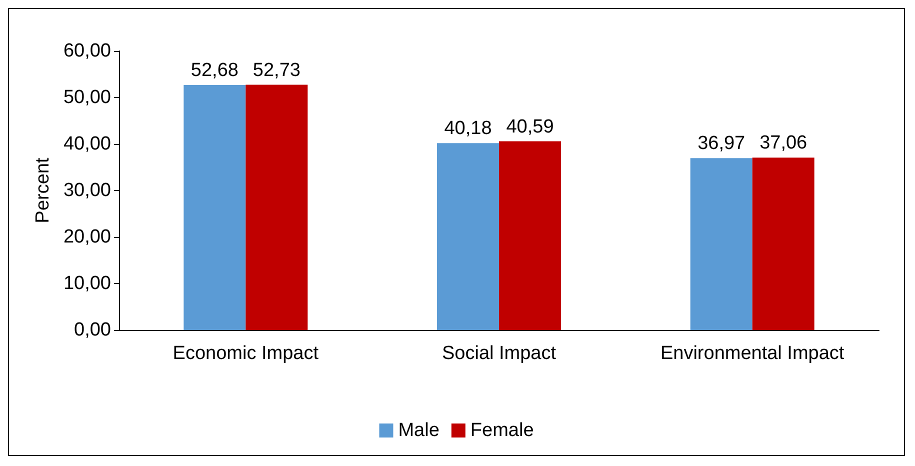 The image size is (915, 466). What do you see at coordinates (92, 330) in the screenshot?
I see `y-tick-label: 0,00` at bounding box center [92, 330].